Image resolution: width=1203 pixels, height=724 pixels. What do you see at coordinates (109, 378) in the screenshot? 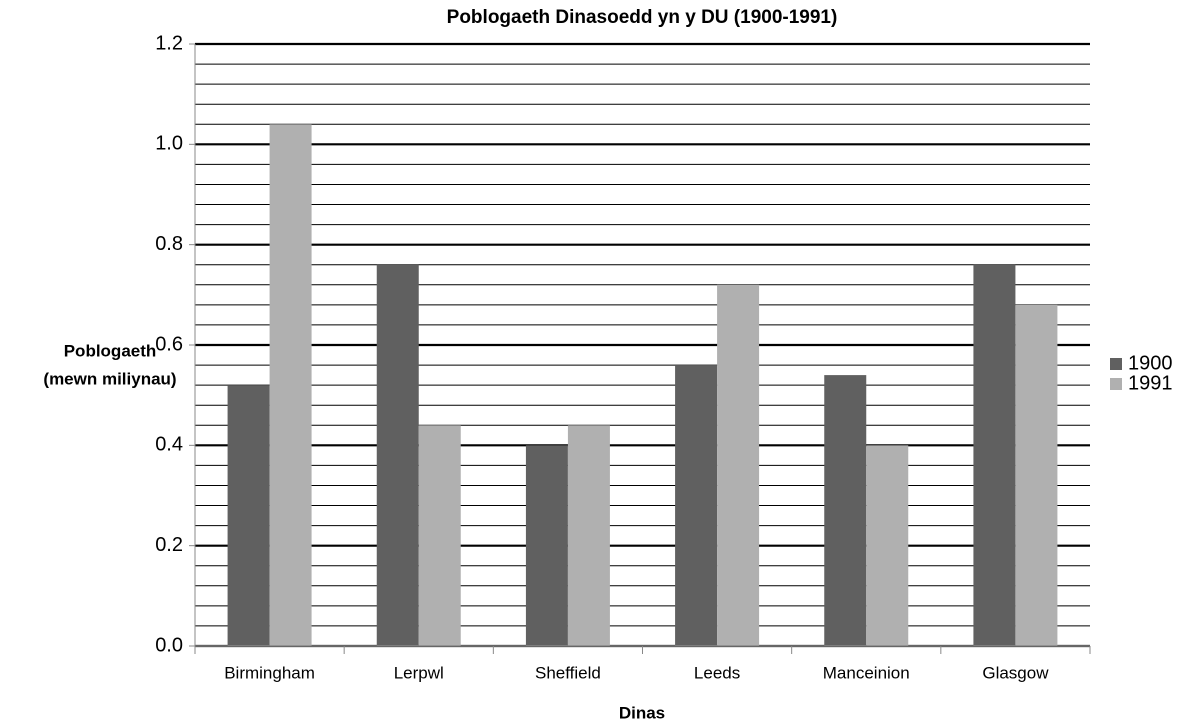
I see `y-axis-label: (mewn miliynau)` at bounding box center [109, 378].